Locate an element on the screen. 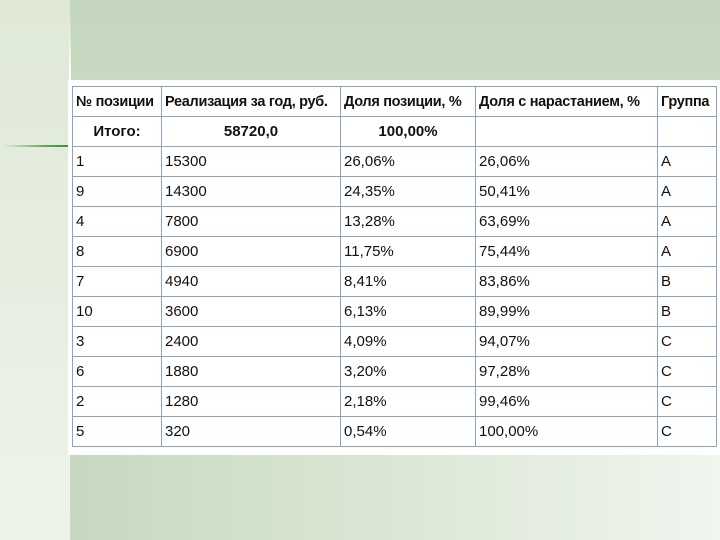 Image resolution: width=720 pixels, height=540 pixels. sales-cell: 1280 is located at coordinates (251, 401).